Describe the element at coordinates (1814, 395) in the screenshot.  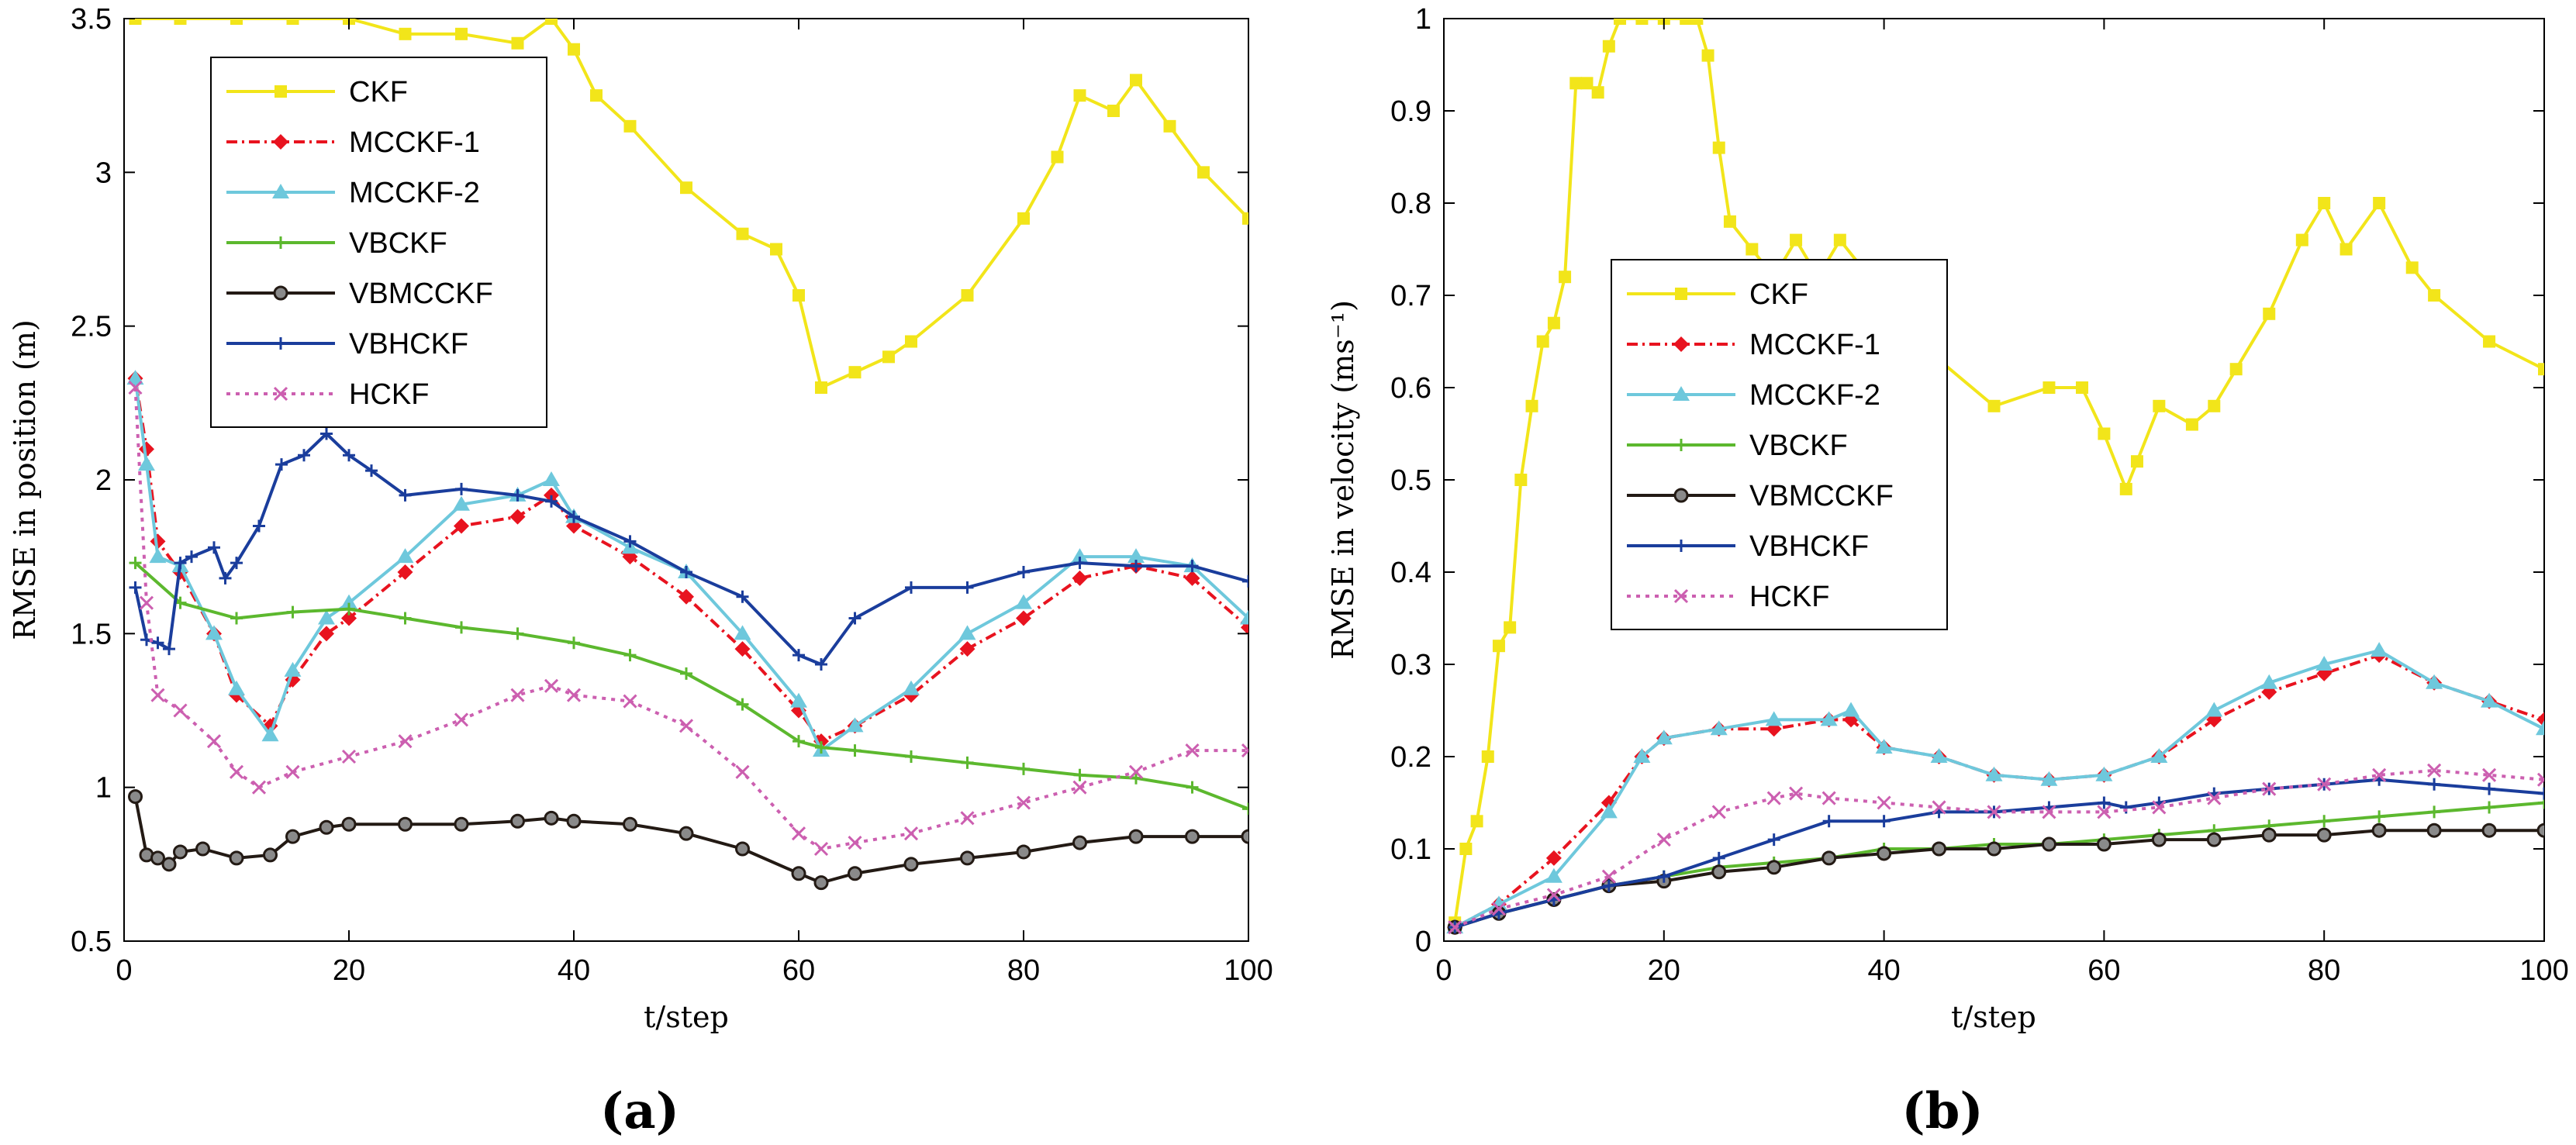
I see `legend-label: MCCKF-2` at that location.